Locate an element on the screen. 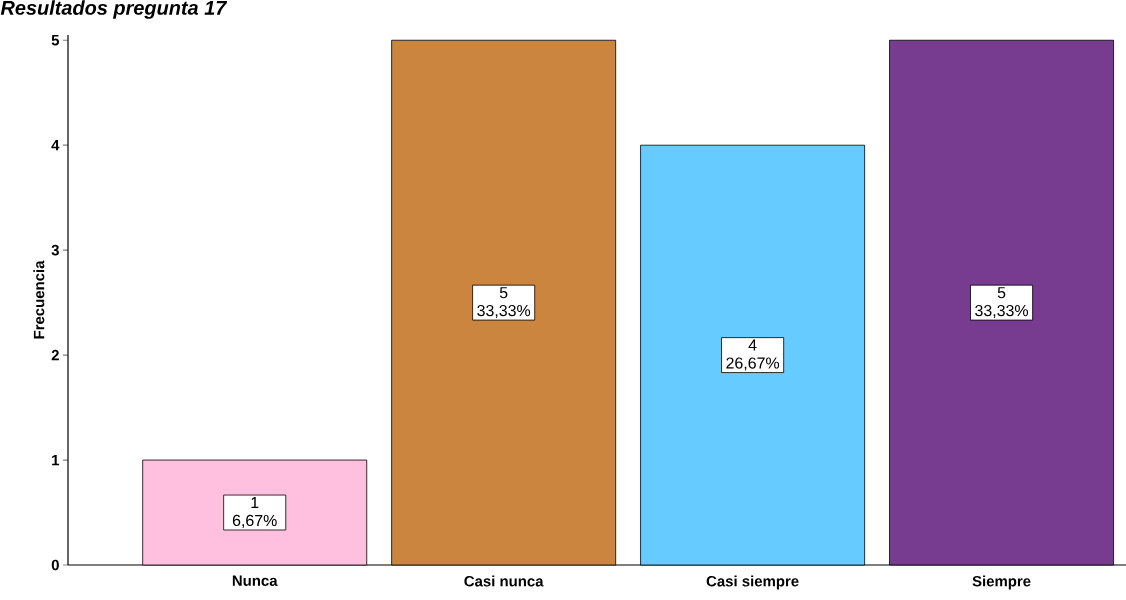 The image size is (1126, 600). data-label: 4 26,67% is located at coordinates (753, 355).